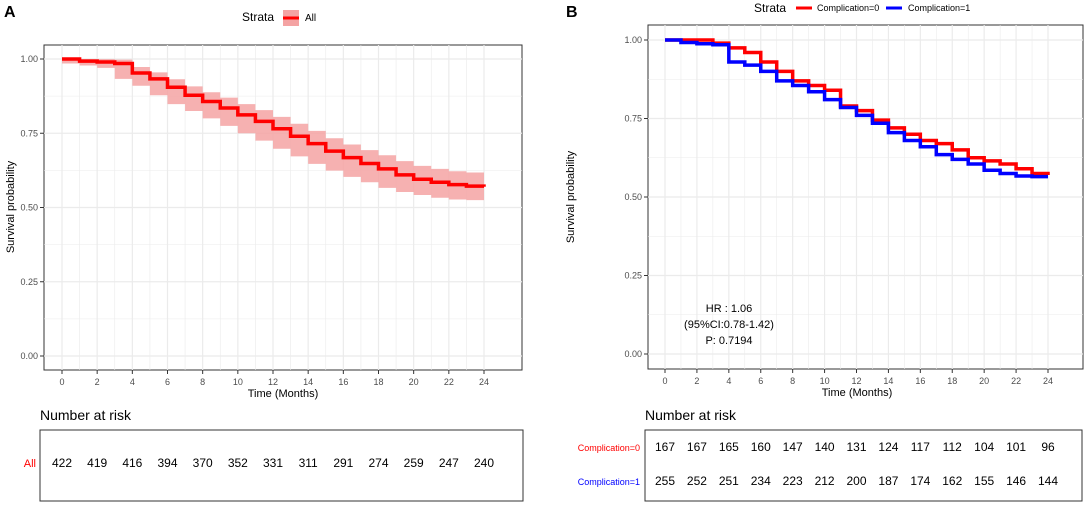 Image resolution: width=1086 pixels, height=506 pixels. What do you see at coordinates (863, 465) in the screenshot?
I see `panel-b-risk-table-frame` at bounding box center [863, 465].